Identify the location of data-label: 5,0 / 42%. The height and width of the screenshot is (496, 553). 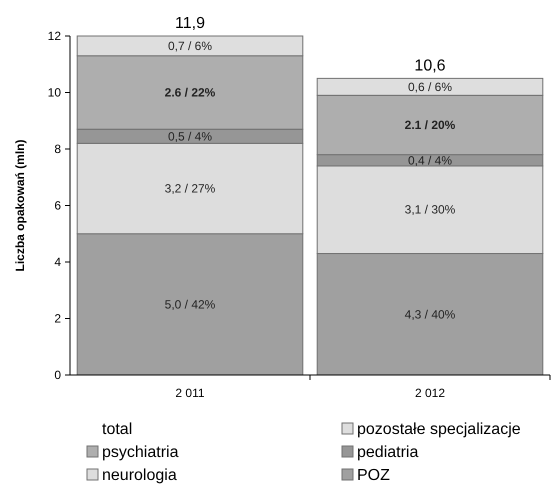
(190, 304).